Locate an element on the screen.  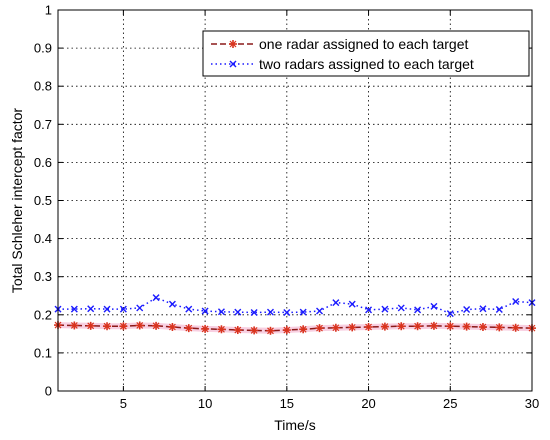
x-tick-label: 15 is located at coordinates (287, 403).